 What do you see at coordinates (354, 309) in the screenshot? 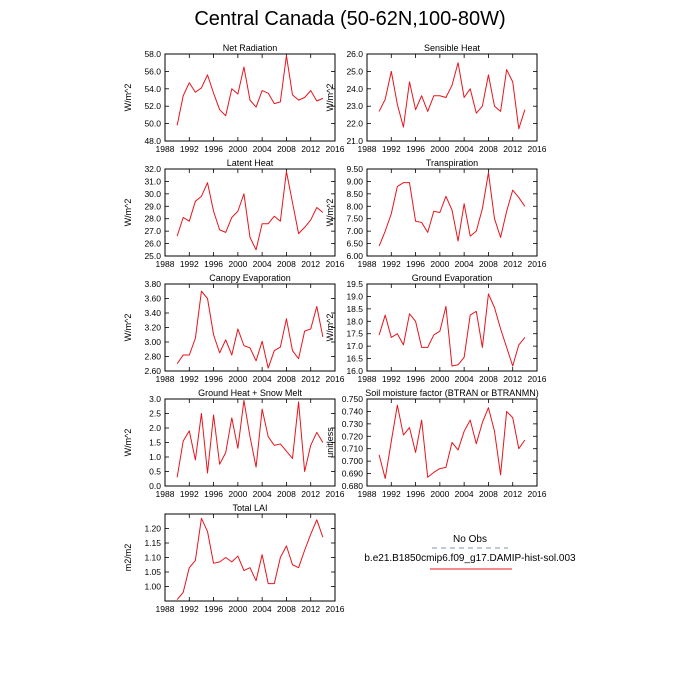
I see `y-tick-label: 18.5` at bounding box center [354, 309].